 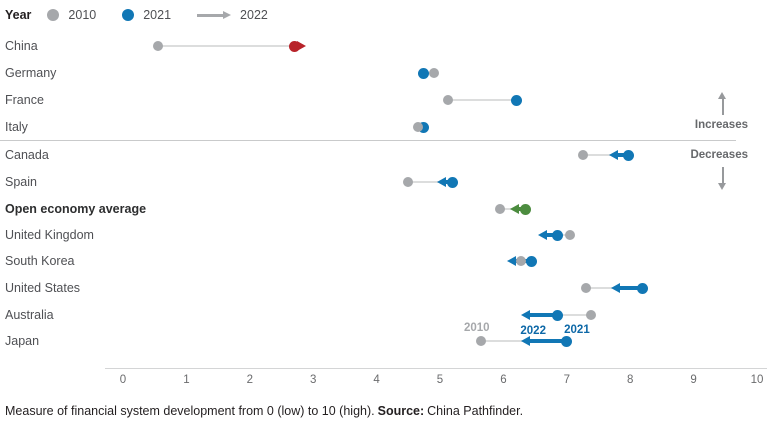 I want to click on legend-item-2021: 2021, so click(x=146, y=15).